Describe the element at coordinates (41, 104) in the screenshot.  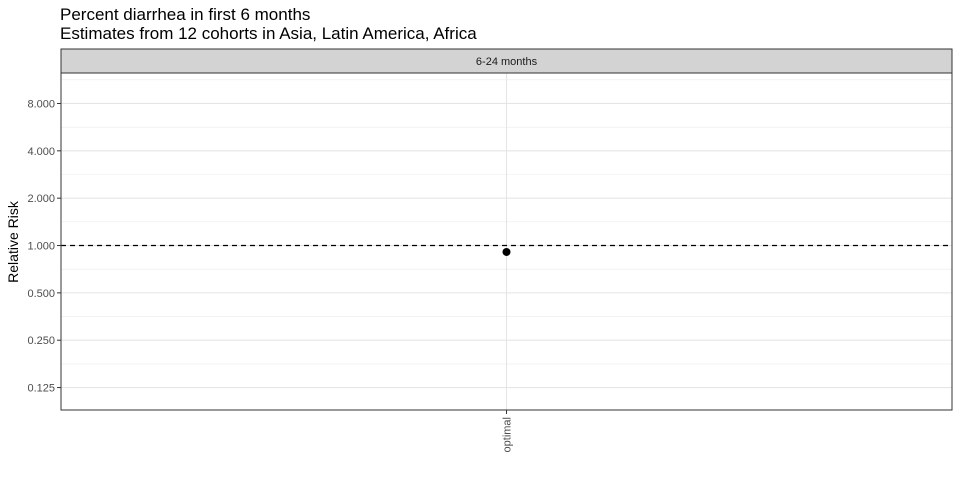
I see `y-tick-label: 8.000` at that location.